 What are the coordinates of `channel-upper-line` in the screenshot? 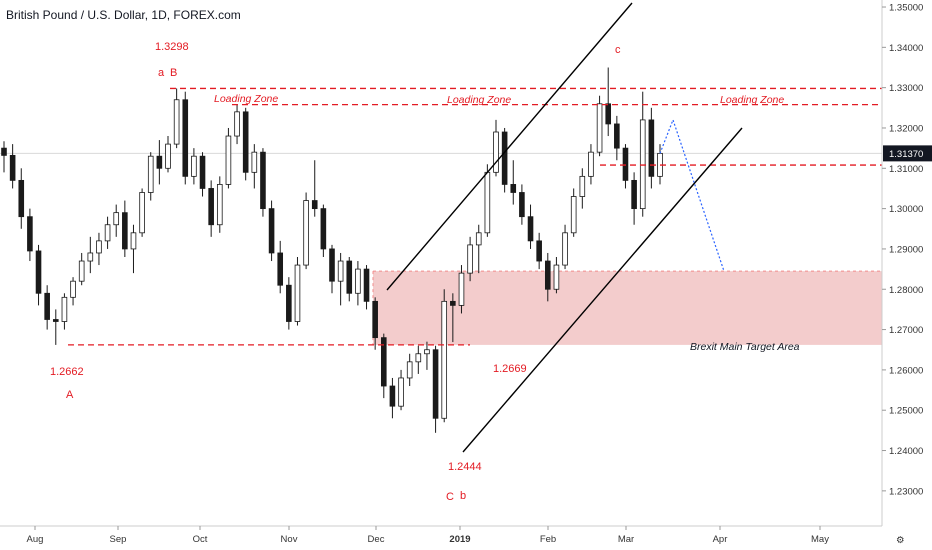 It's located at (509, 146).